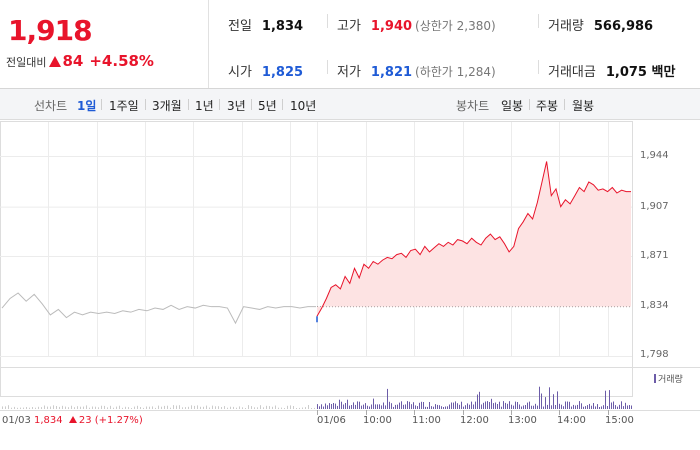 The width and height of the screenshot is (700, 450). Describe the element at coordinates (547, 106) in the screenshot. I see `candle-weekly-tab: 주봉` at that location.